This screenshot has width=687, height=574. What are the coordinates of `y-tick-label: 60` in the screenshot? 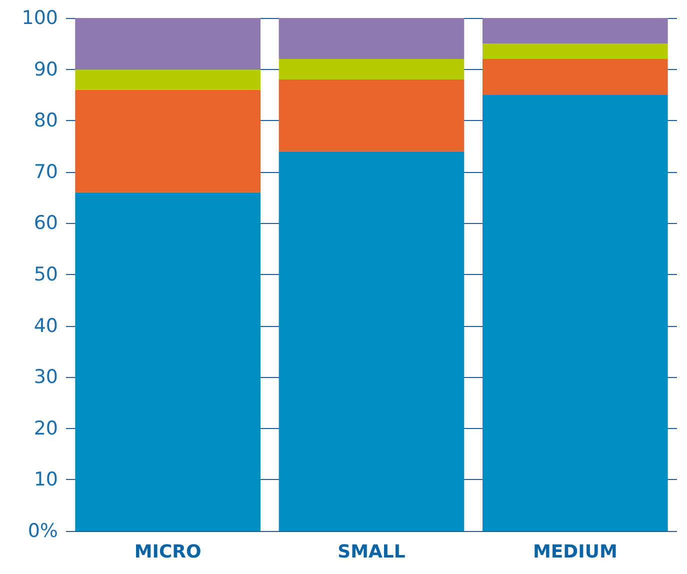 It's located at (46, 223).